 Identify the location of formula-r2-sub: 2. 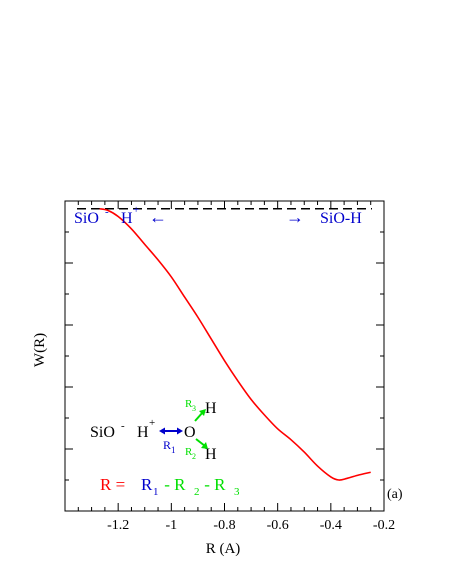
(197, 492).